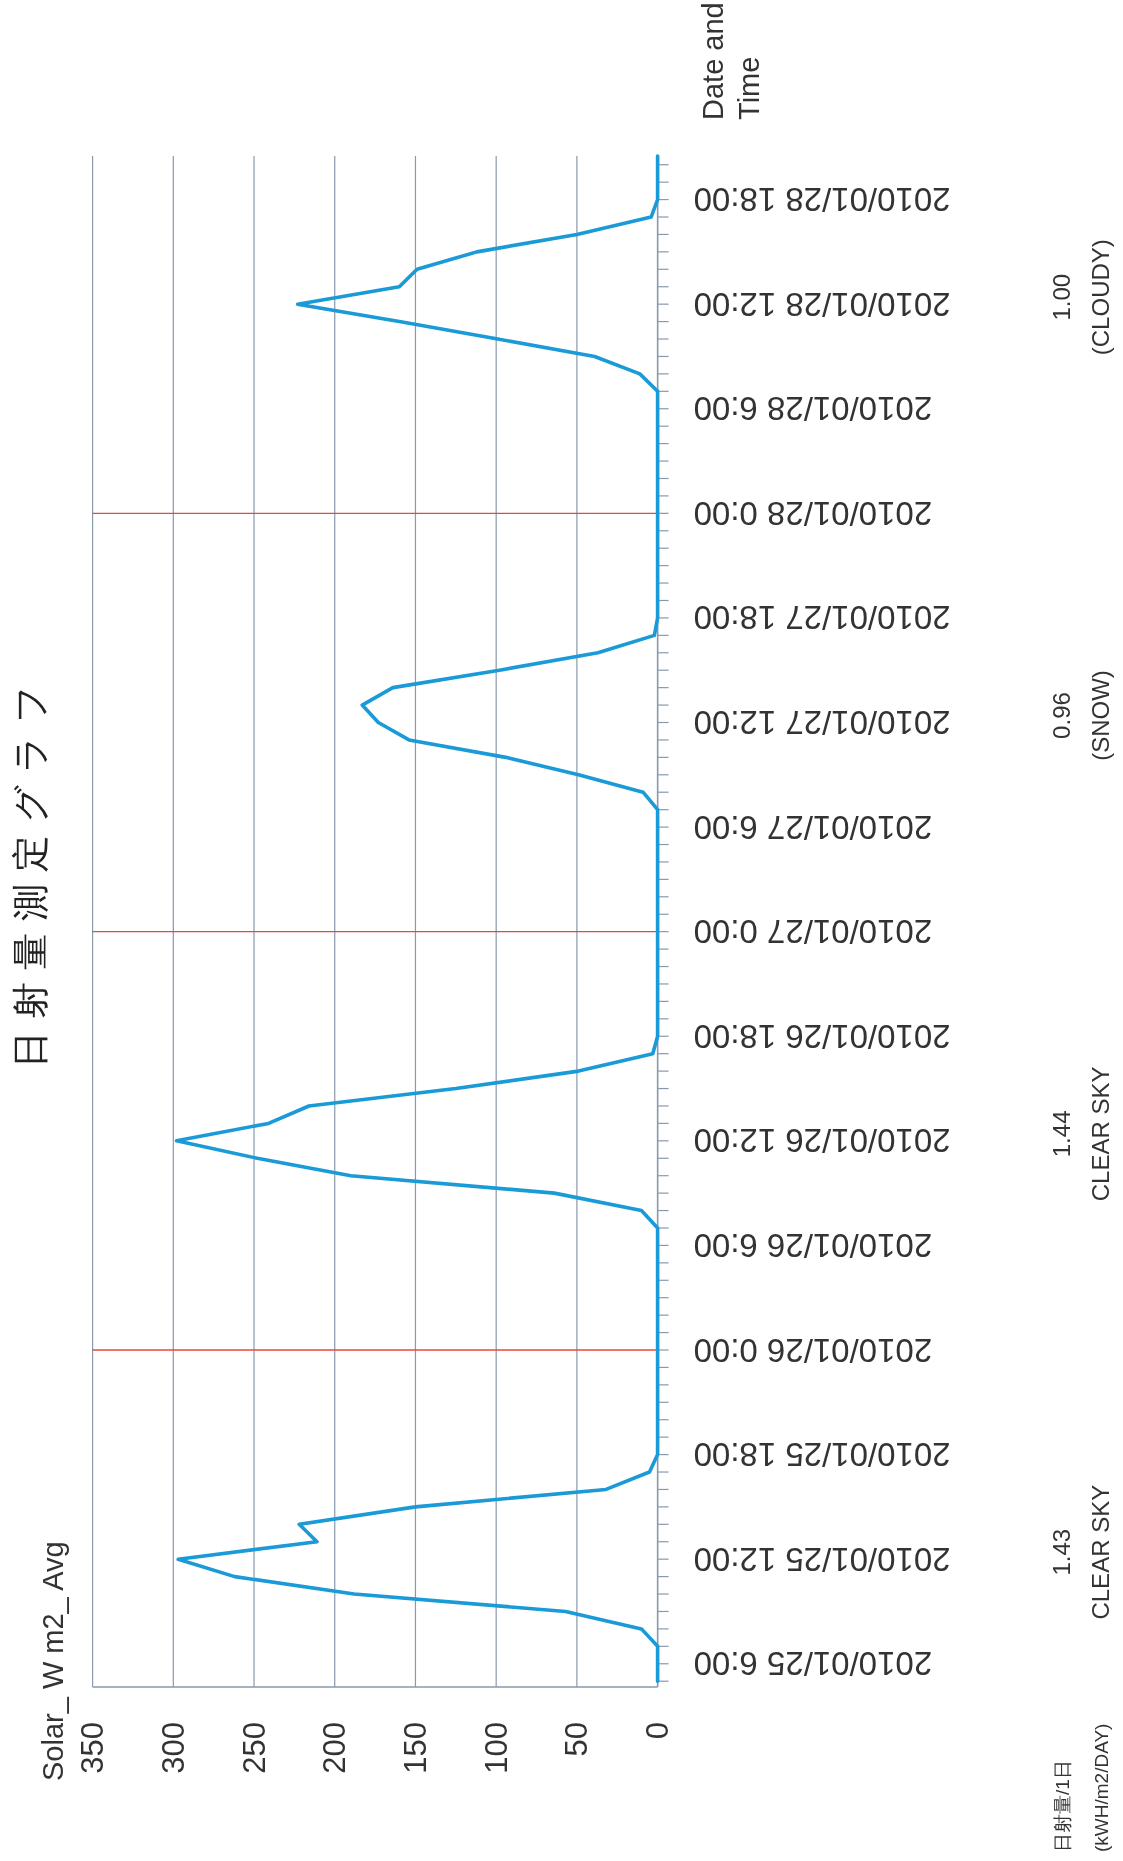  Describe the element at coordinates (30, 870) in the screenshot. I see `title: 日射量測定グラフ` at that location.